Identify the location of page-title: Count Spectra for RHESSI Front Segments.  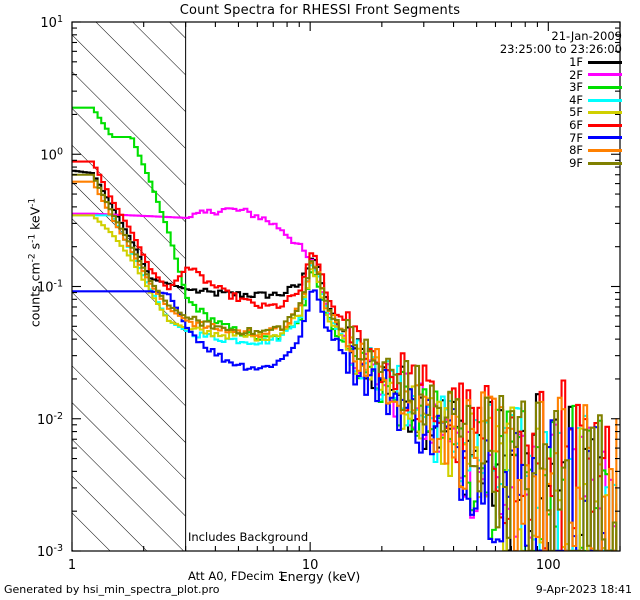
(320, 10).